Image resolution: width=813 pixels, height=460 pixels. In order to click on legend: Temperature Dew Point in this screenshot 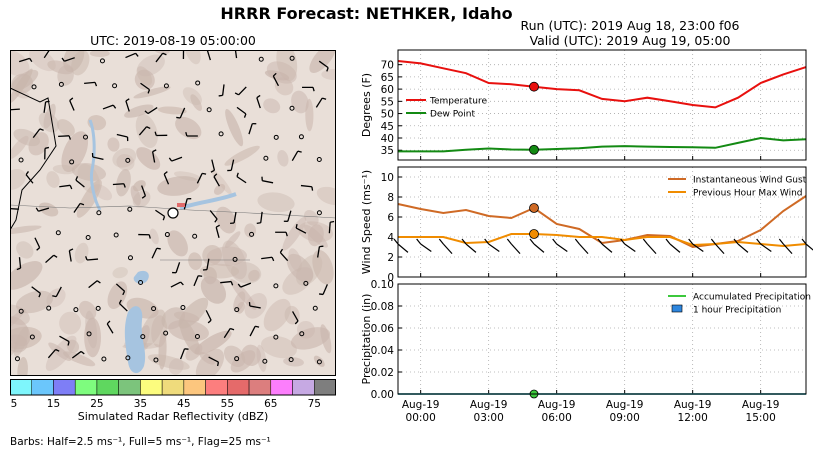, I will do `click(446, 108)`.